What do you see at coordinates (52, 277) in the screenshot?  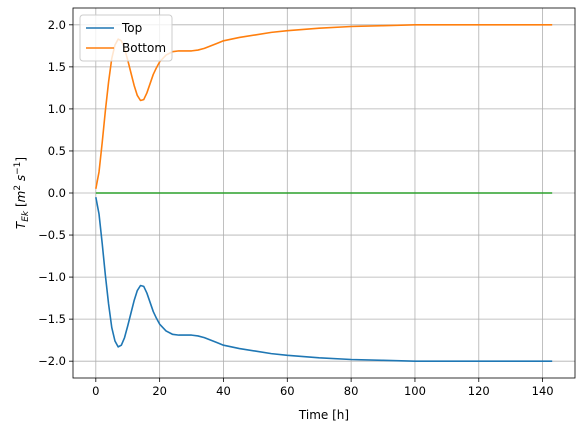 I see `y-tick-label-2: −1.0` at bounding box center [52, 277].